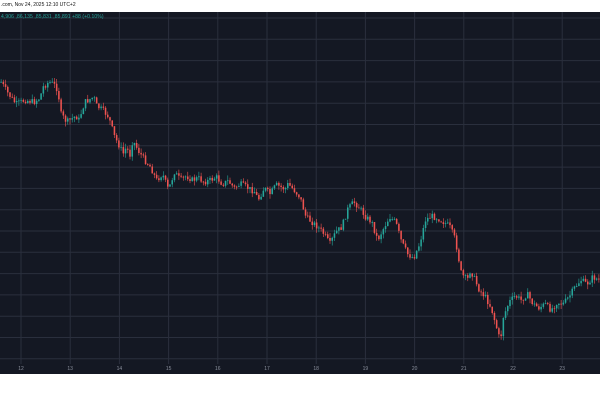 The width and height of the screenshot is (600, 400). I want to click on x-tick-label: 23, so click(562, 369).